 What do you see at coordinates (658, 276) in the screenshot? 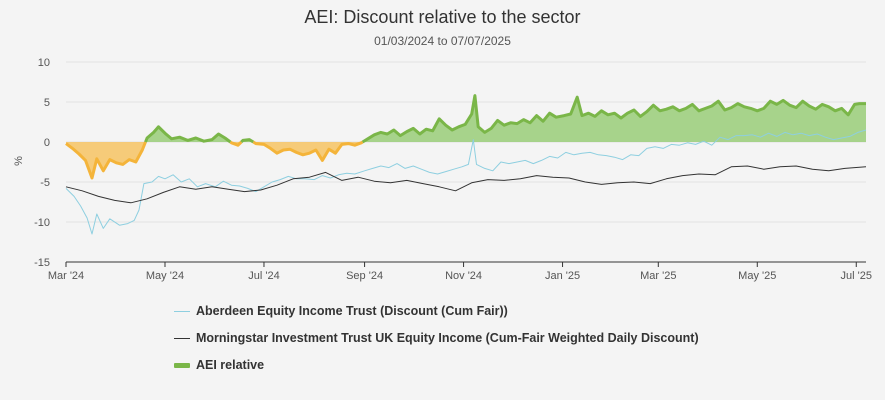
I see `x-tick-label: Mar '25` at bounding box center [658, 276].